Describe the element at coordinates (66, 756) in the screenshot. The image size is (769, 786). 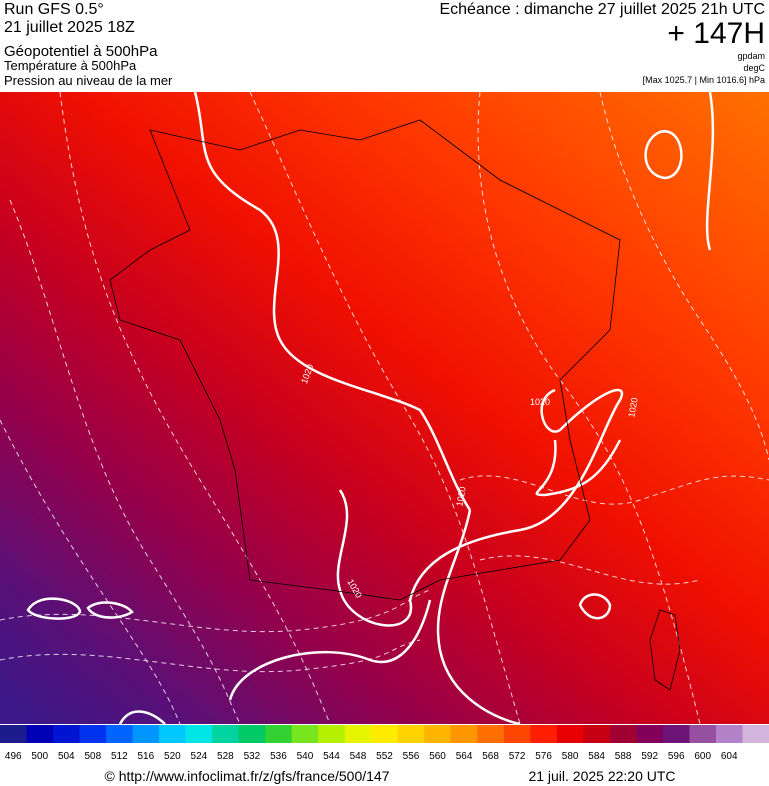
I see `legend-label: 504` at that location.